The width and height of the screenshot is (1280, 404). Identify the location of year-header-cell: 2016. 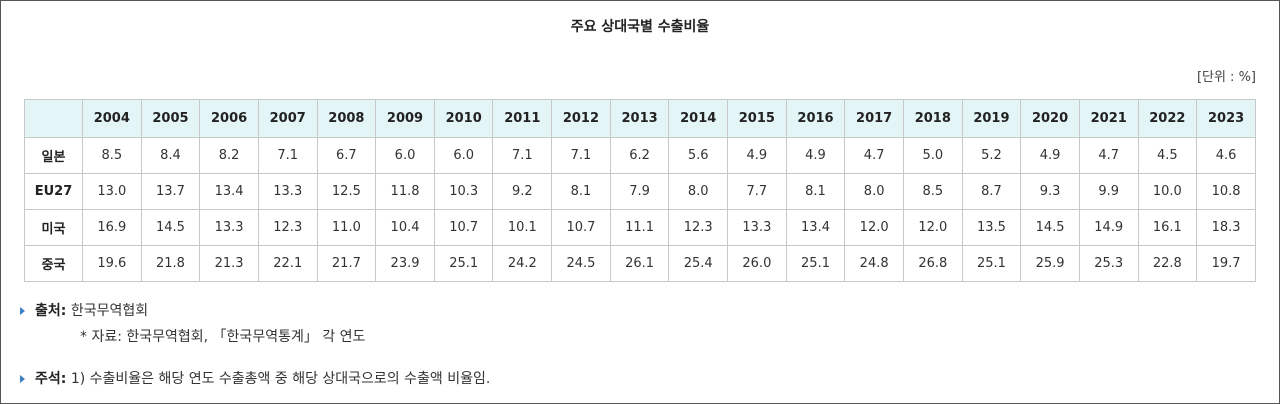
(815, 118).